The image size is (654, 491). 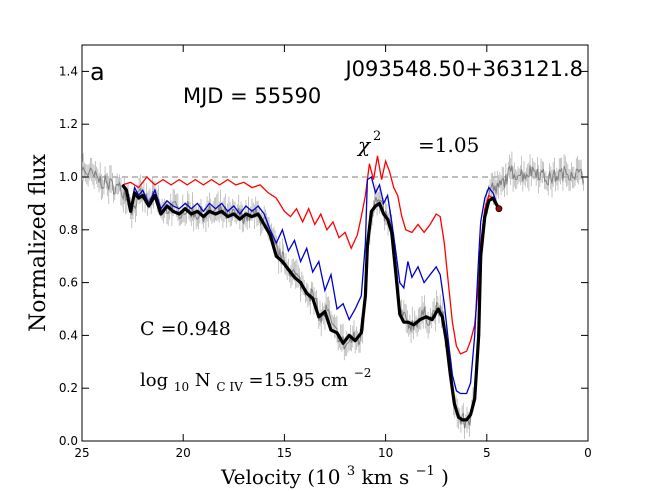 What do you see at coordinates (445, 477) in the screenshot?
I see `xlabel-end: )` at bounding box center [445, 477].